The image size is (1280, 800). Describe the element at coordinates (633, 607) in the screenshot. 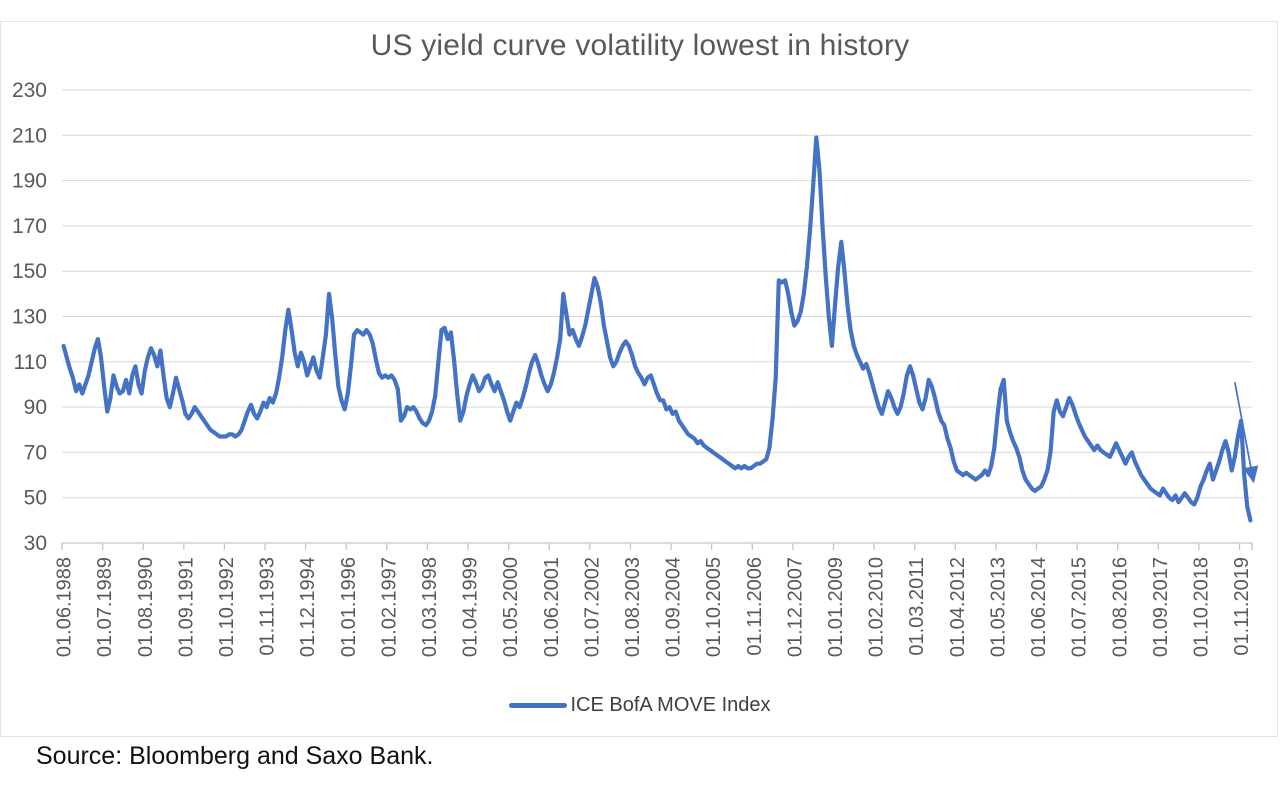

I see `x-tick-label: 01.08.2003` at that location.